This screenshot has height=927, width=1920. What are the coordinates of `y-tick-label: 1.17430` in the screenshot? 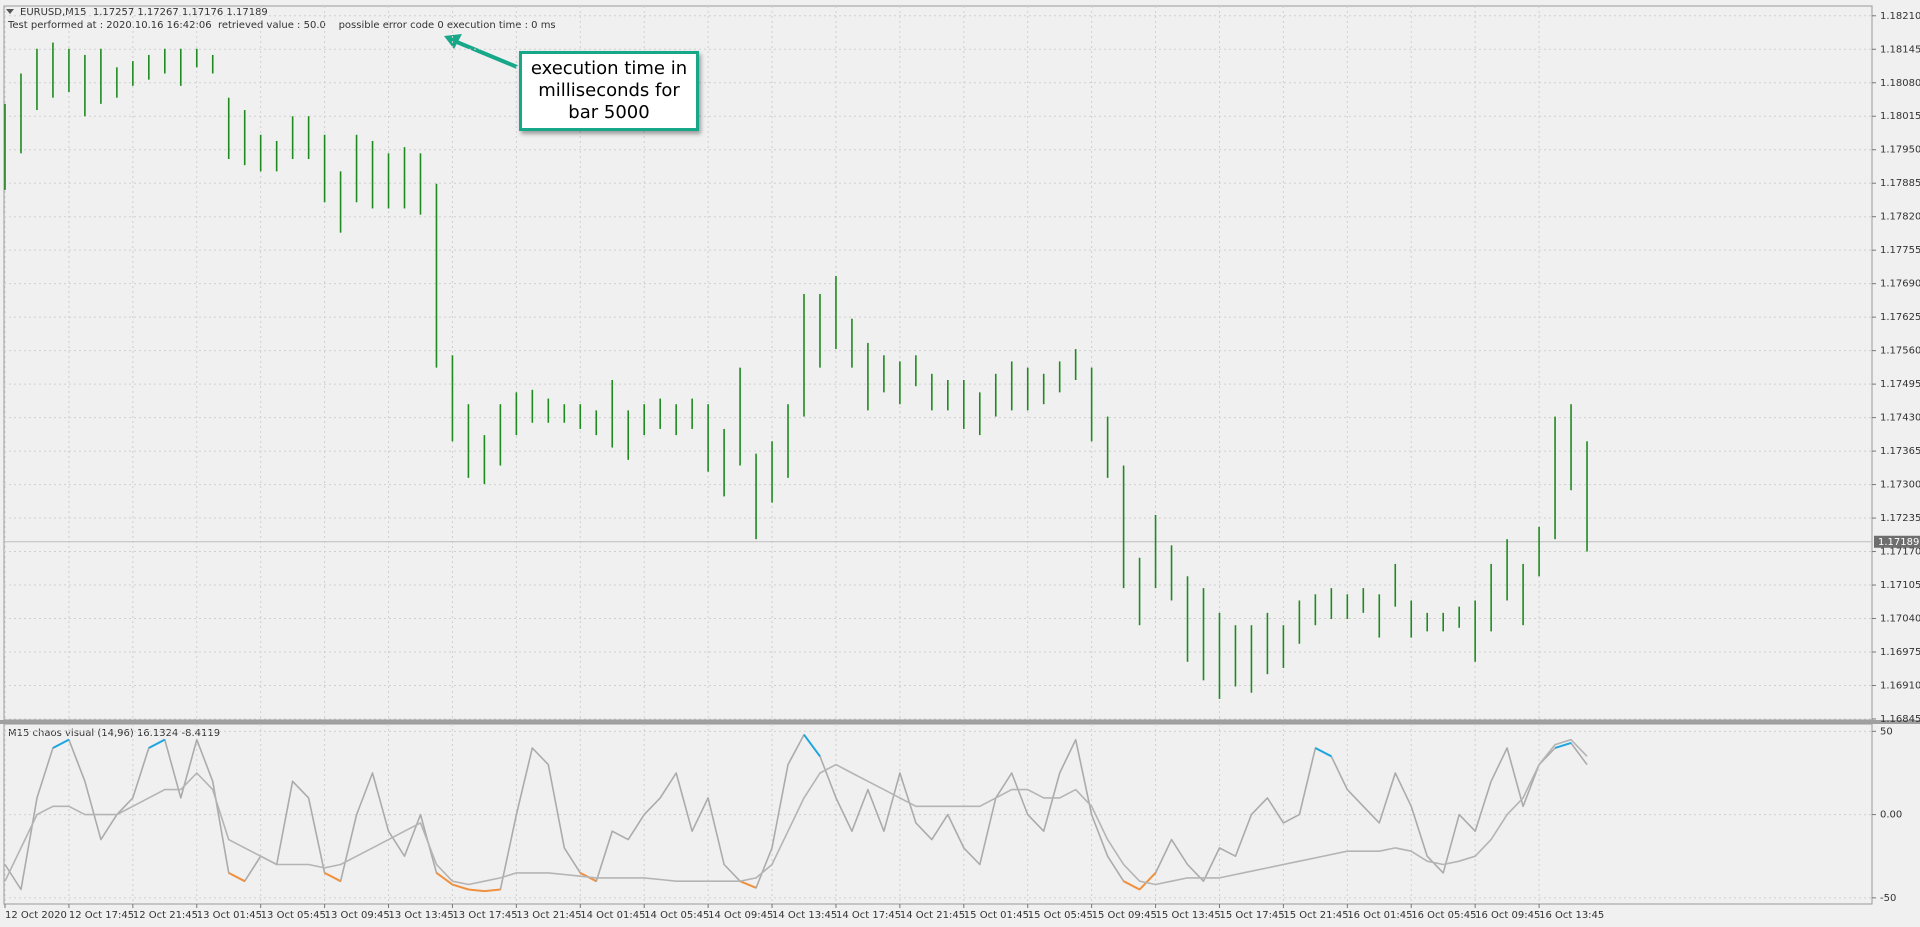 It's located at (1900, 418).